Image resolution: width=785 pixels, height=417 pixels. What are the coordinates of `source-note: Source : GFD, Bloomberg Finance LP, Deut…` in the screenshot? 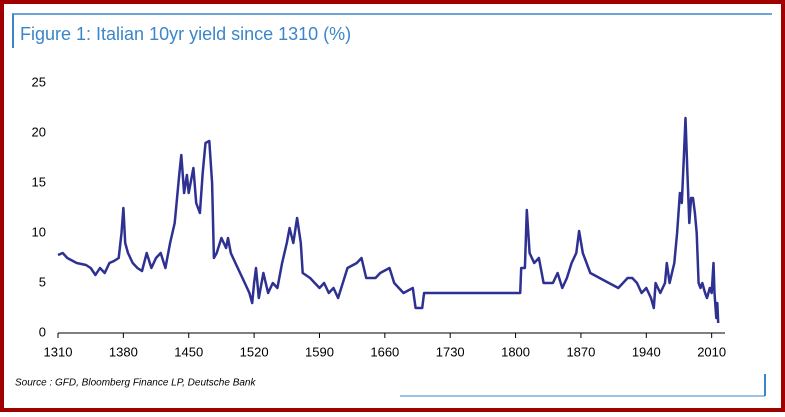 It's located at (135, 383).